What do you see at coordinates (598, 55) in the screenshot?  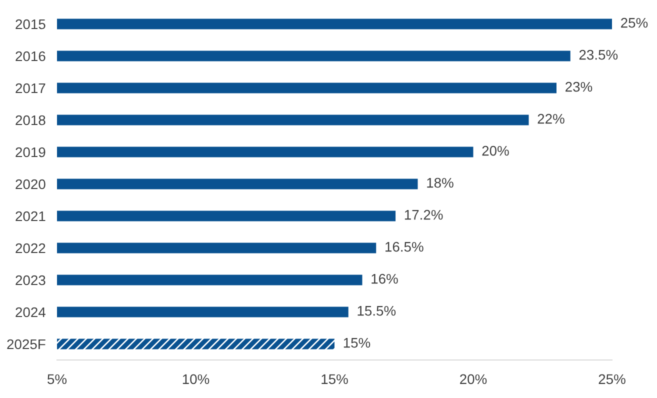 I see `data-label: 23.5%` at bounding box center [598, 55].